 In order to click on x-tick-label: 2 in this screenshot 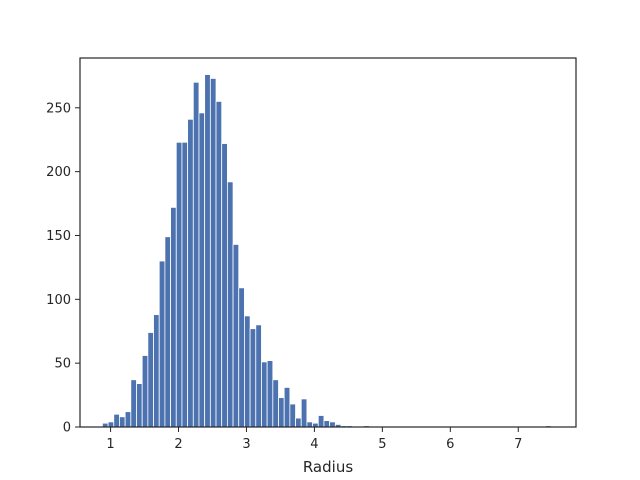, I will do `click(178, 444)`.